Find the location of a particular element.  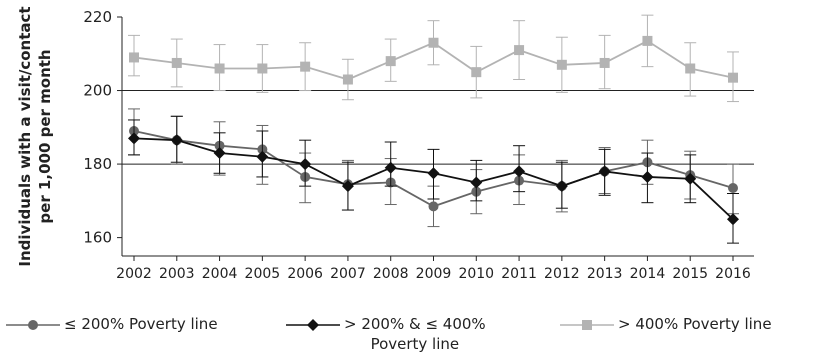

legend-label-series-1: ≤ 200% Poverty line is located at coordinates (141, 324).